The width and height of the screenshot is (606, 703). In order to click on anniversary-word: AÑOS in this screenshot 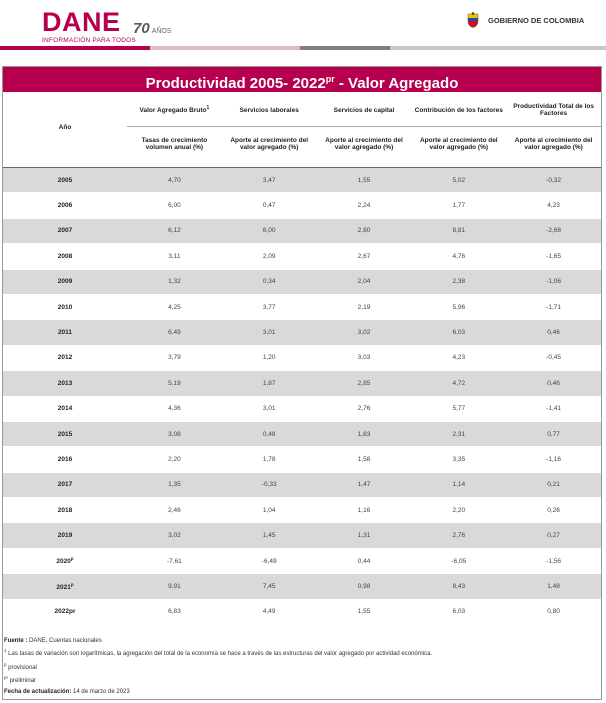, I will do `click(161, 31)`.